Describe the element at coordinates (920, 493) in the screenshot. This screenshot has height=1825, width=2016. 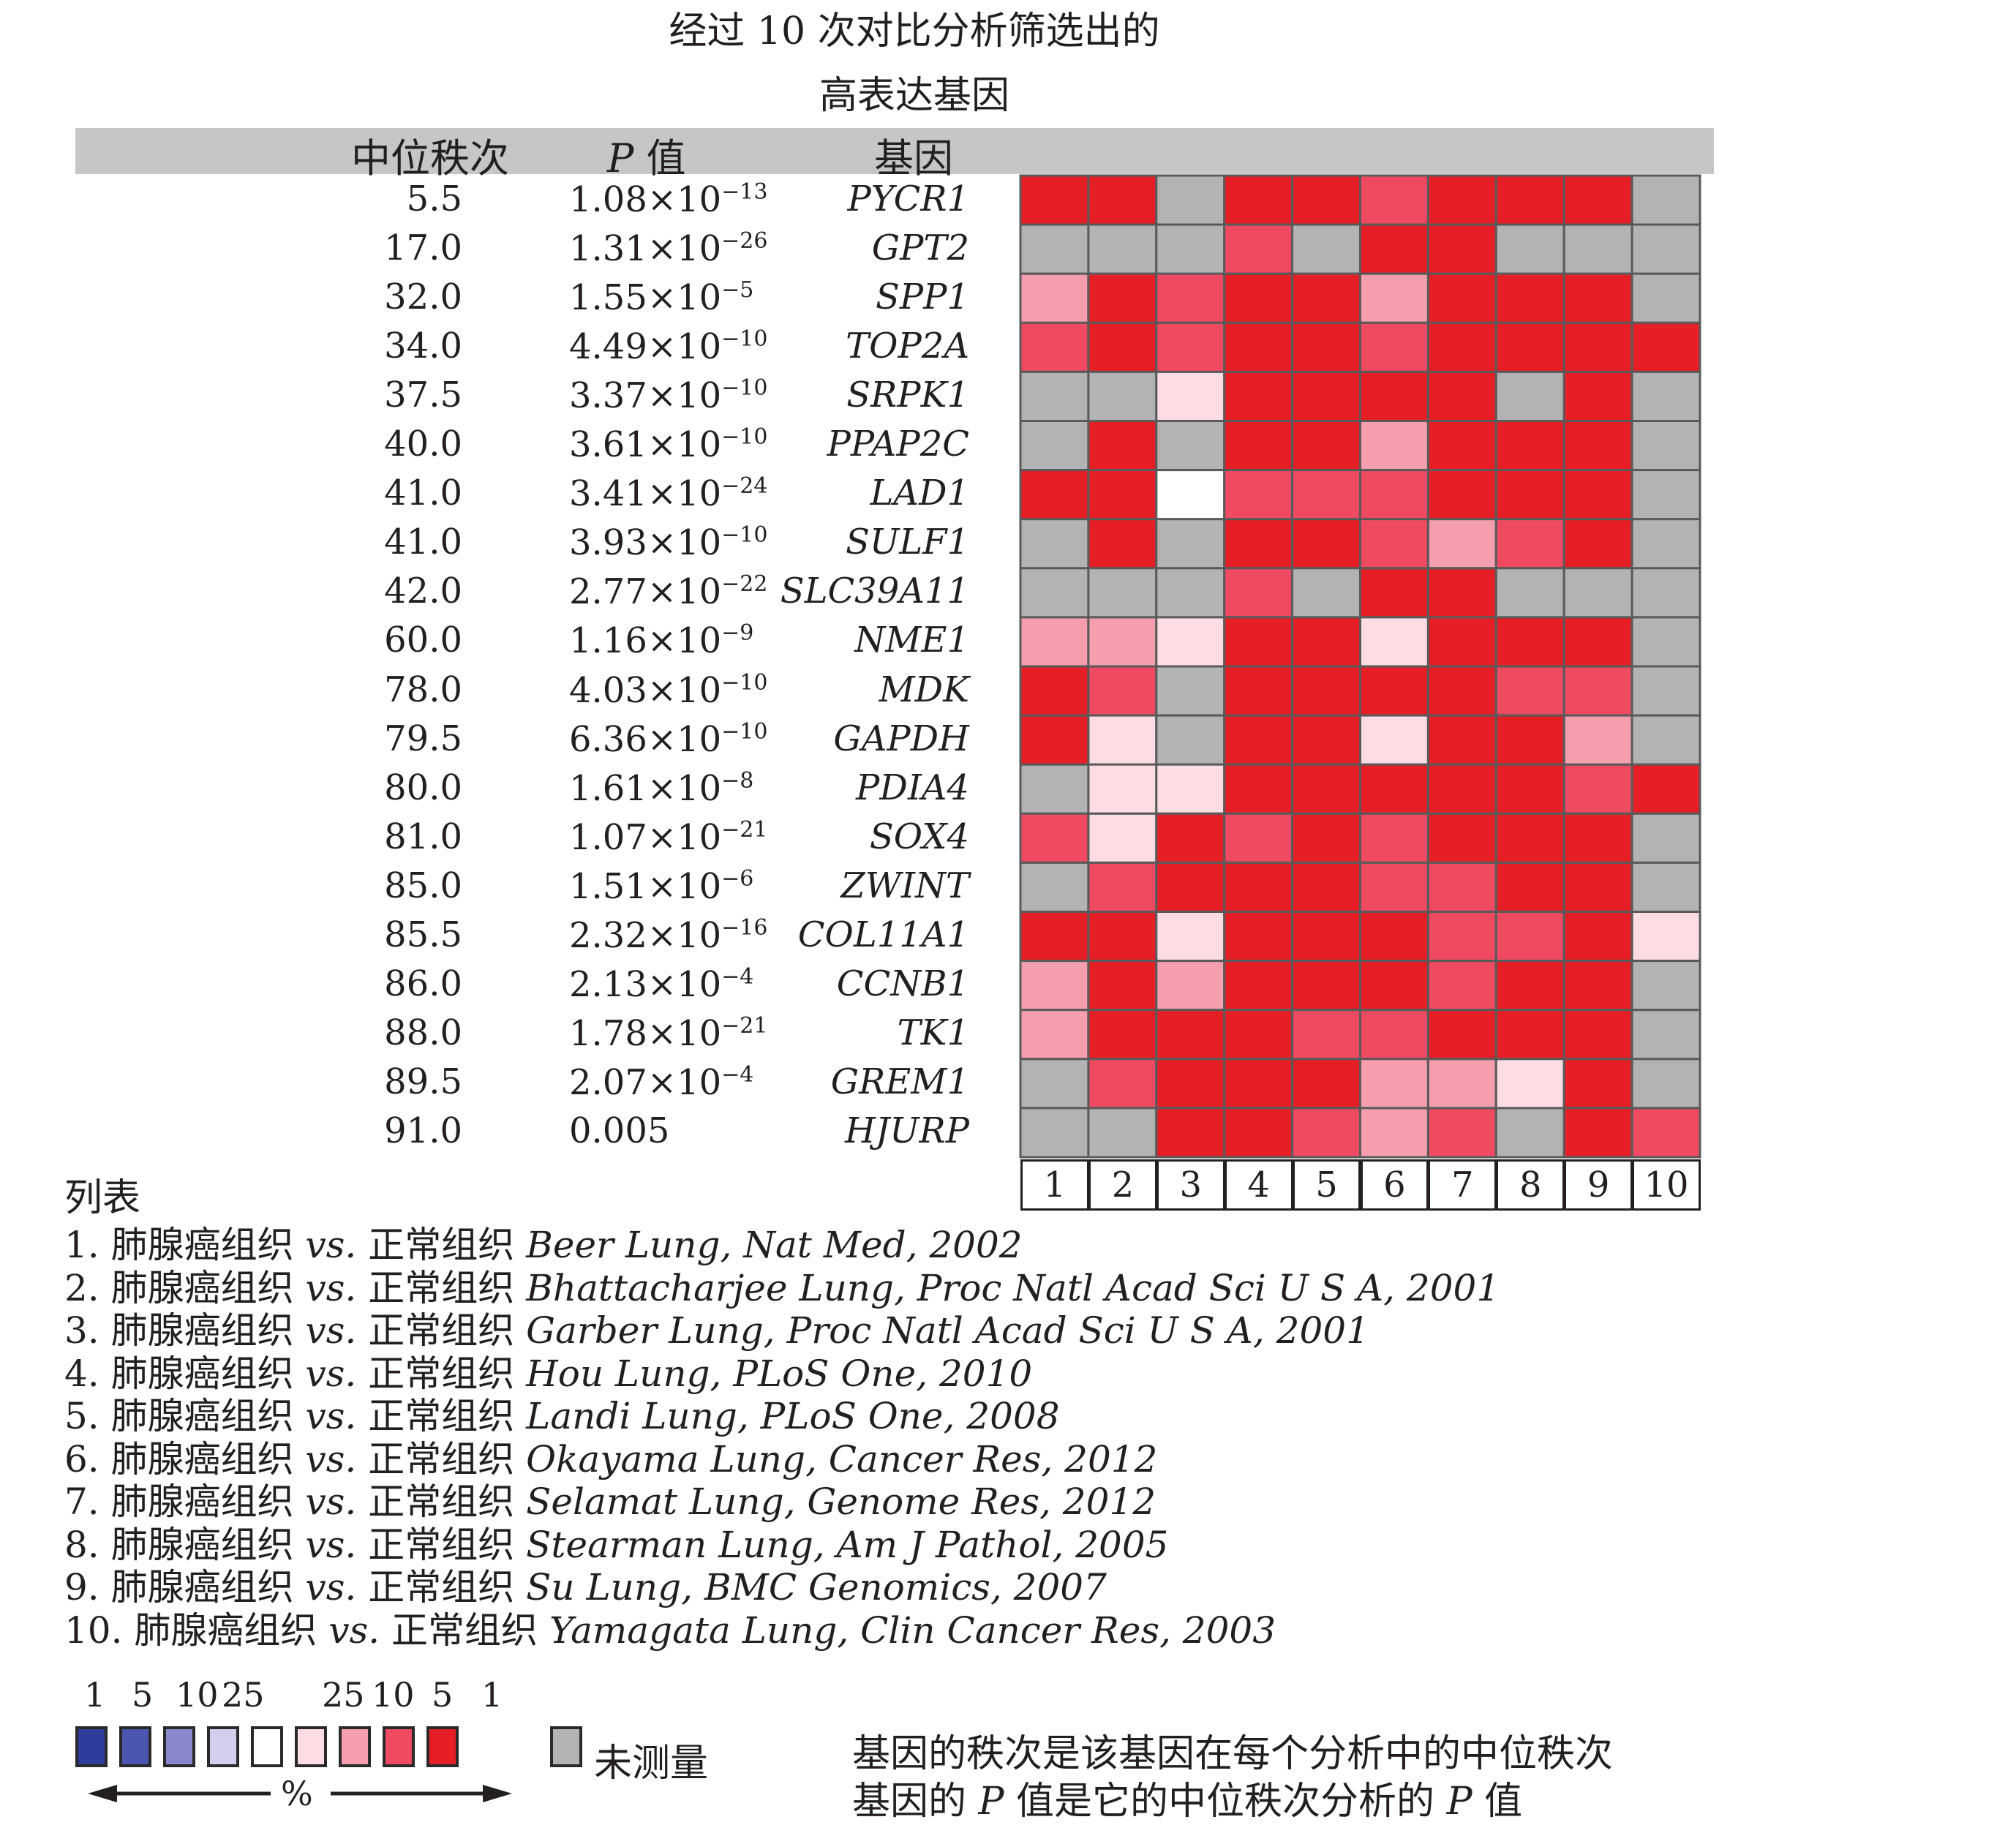
I see `row-gene: LAD1` at that location.